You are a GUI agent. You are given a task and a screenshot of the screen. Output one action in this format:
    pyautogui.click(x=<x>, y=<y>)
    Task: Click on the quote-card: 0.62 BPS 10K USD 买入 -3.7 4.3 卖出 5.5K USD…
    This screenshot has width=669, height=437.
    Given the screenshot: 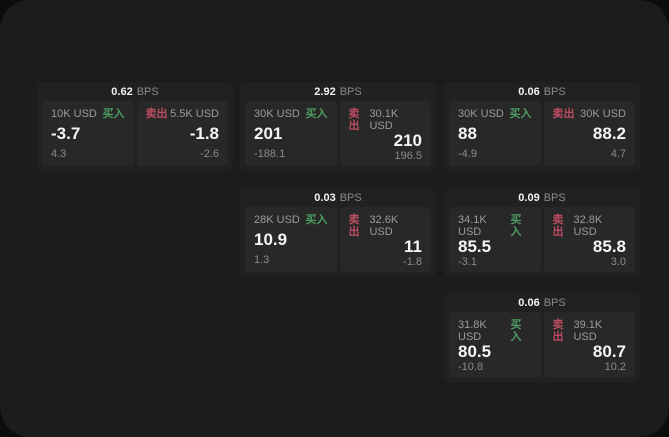 What is the action you would take?
    pyautogui.click(x=135, y=126)
    